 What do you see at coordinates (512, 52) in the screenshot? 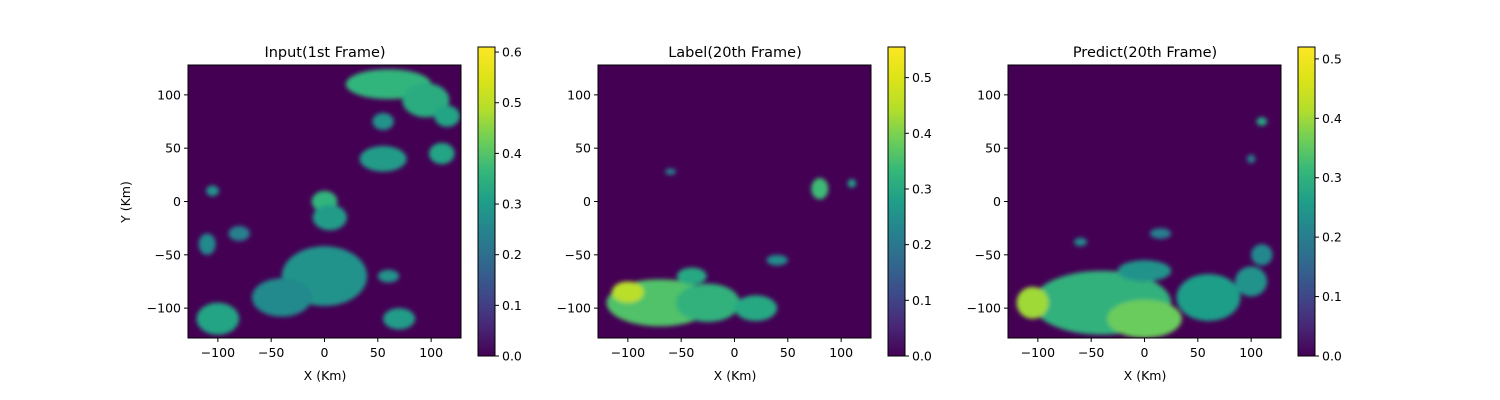
I see `colorbar-tick-label: 0.6` at bounding box center [512, 52].